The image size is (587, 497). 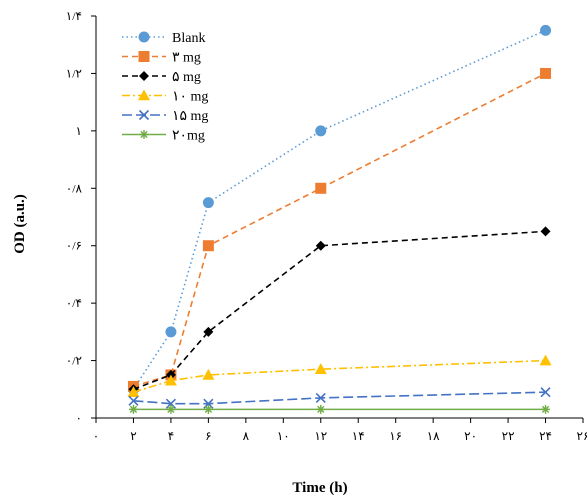 What do you see at coordinates (20, 224) in the screenshot?
I see `y-axis-title: OD (a.u.)` at bounding box center [20, 224].